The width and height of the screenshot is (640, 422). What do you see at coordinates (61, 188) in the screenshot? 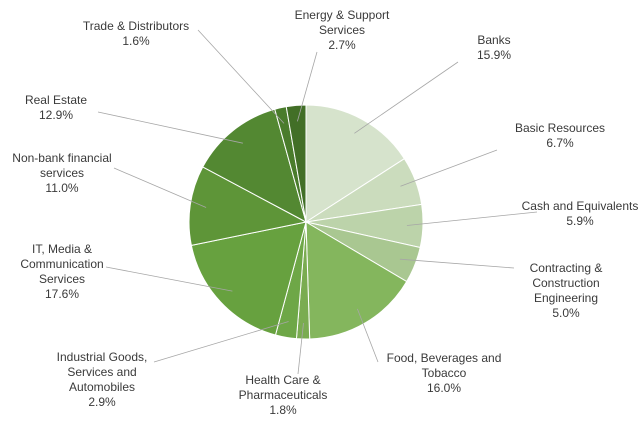
I see `slice-value-label: 11.0%` at bounding box center [61, 188].